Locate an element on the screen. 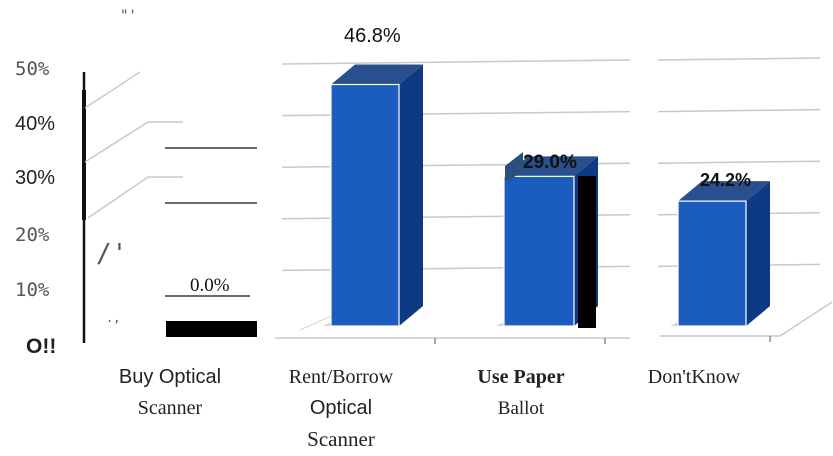 The height and width of the screenshot is (456, 833). y-tick-label: 40% is located at coordinates (35, 124).